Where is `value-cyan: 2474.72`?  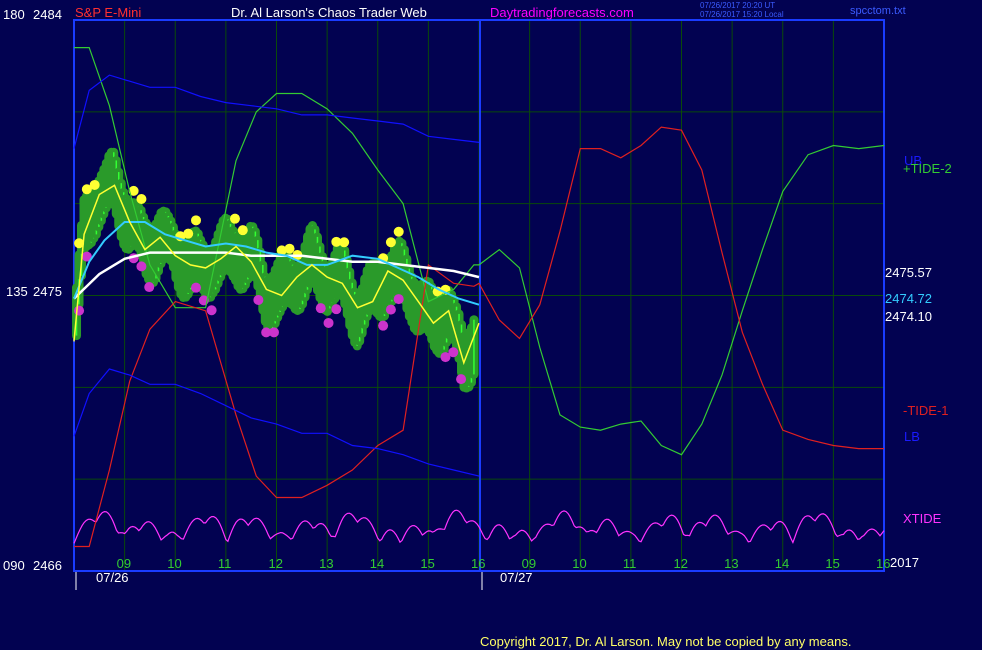 value-cyan: 2474.72 is located at coordinates (908, 298).